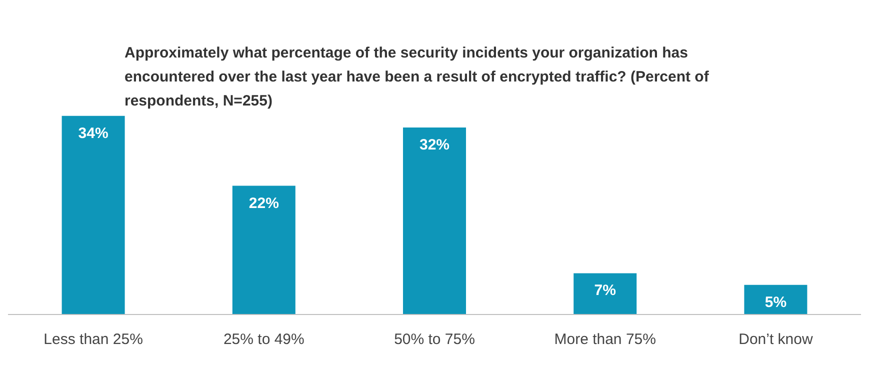  Describe the element at coordinates (263, 203) in the screenshot. I see `data-label: 22%` at that location.